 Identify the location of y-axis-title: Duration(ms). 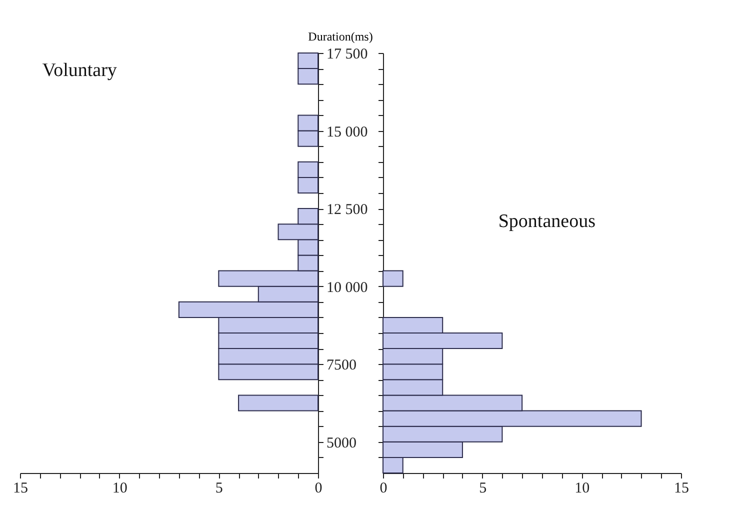
(340, 37).